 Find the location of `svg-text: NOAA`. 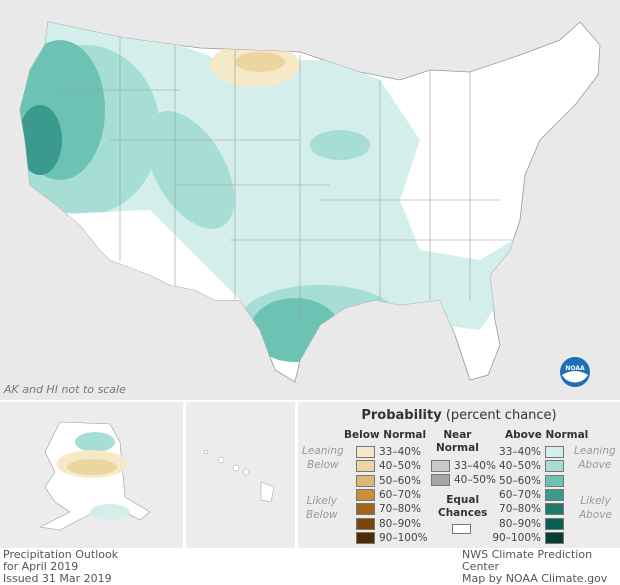

svg-text: NOAA is located at coordinates (575, 368).